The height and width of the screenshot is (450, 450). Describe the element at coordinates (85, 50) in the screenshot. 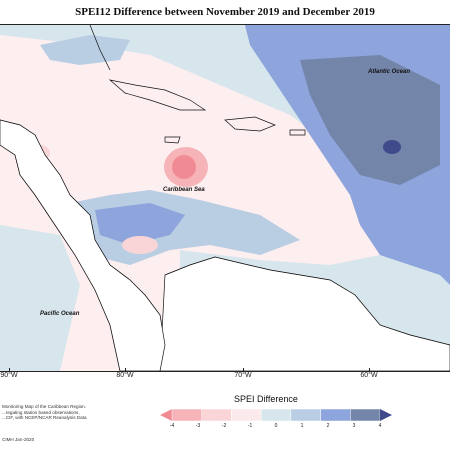

I see `gulf-blue-patch` at that location.